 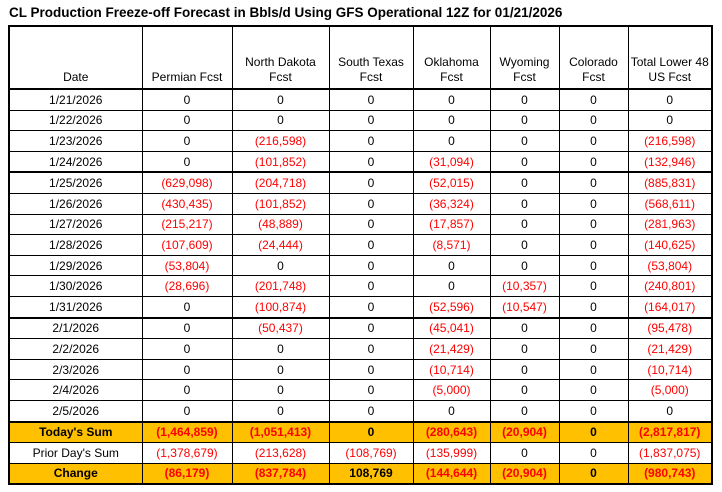 I want to click on table-row: 1/24/2026 0 (101,852) 0 (31,094) 0 0 (132,946), so click(x=360, y=162).